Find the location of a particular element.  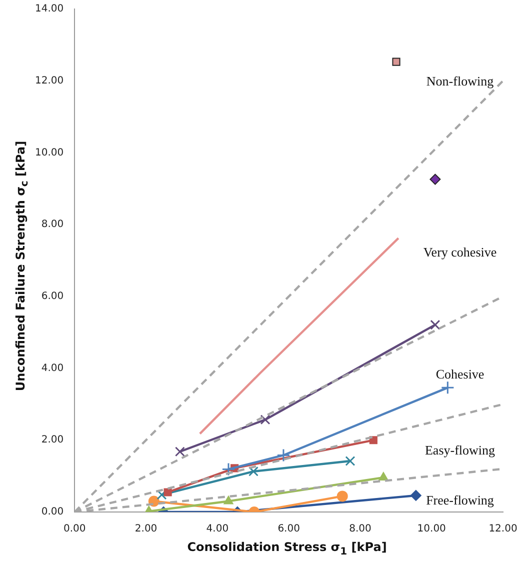

y-tick-label: 8.00 is located at coordinates (52, 224).